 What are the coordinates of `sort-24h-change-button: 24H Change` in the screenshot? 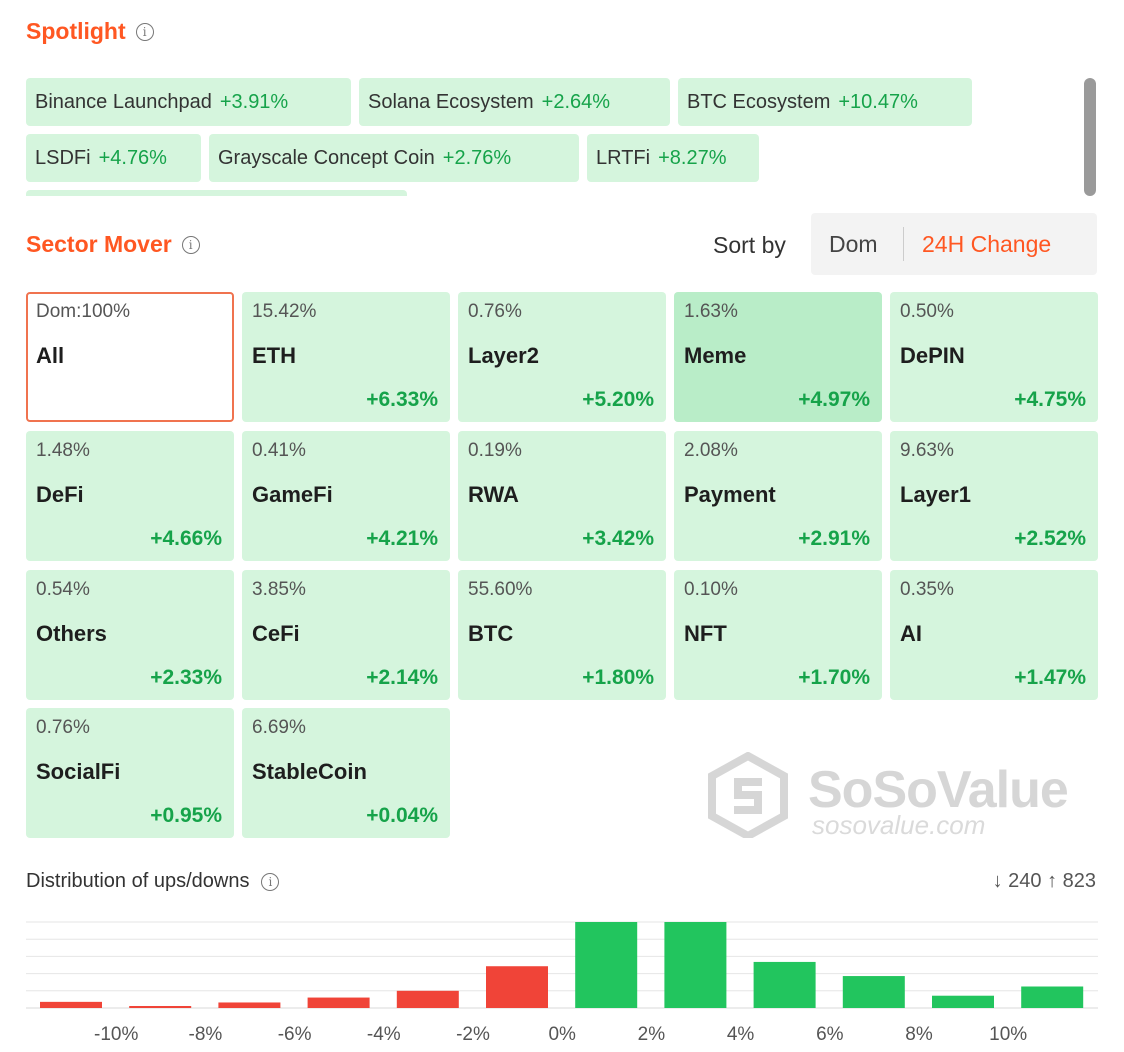 It's located at (987, 244).